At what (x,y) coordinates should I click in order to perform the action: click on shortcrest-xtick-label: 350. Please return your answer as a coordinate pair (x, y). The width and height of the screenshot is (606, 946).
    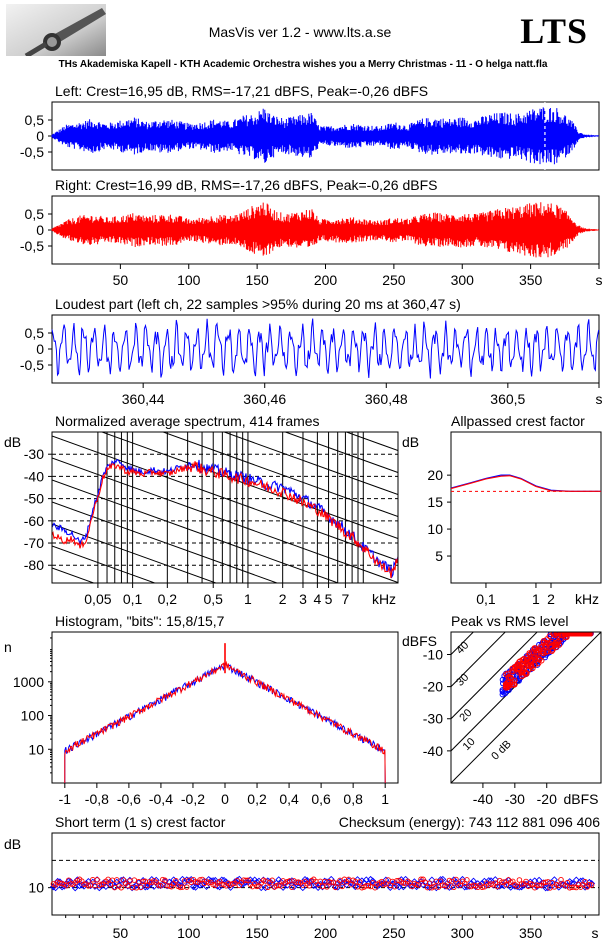
    Looking at the image, I should click on (531, 933).